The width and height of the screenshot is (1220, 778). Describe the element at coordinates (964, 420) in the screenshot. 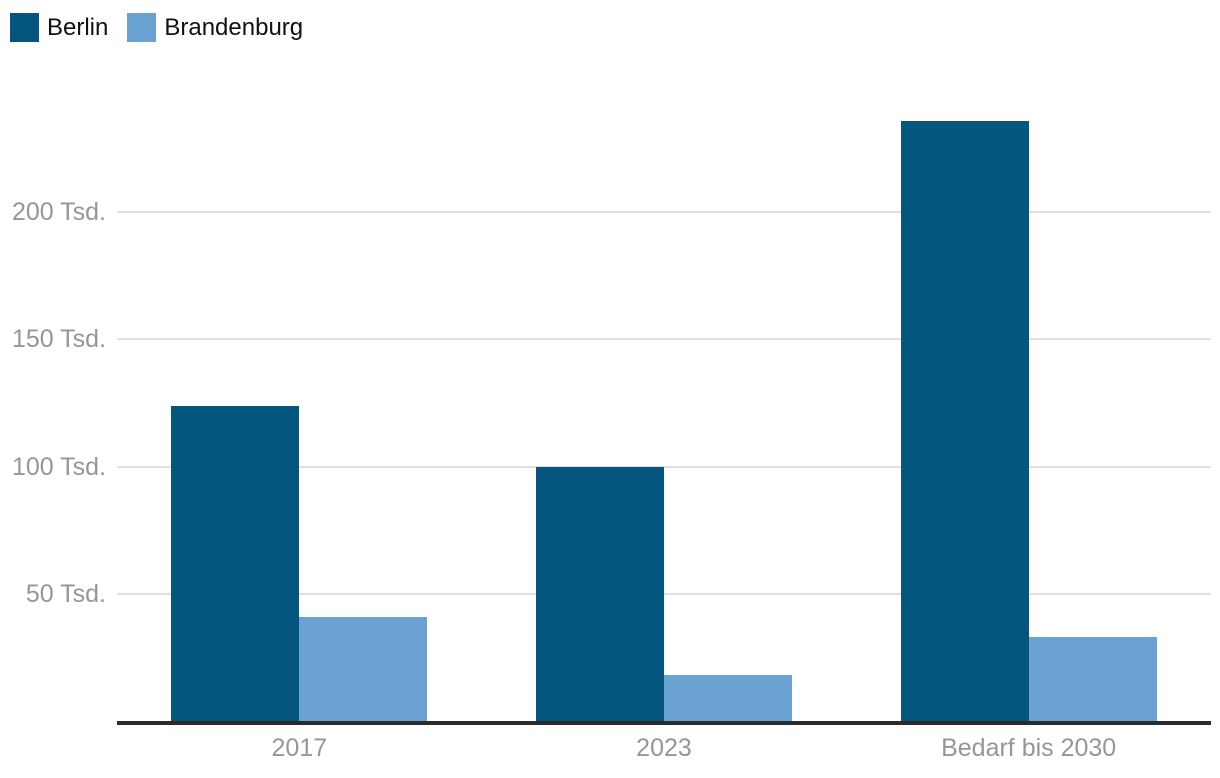

I see `bar-berlin-bedarf-bis-2030` at that location.